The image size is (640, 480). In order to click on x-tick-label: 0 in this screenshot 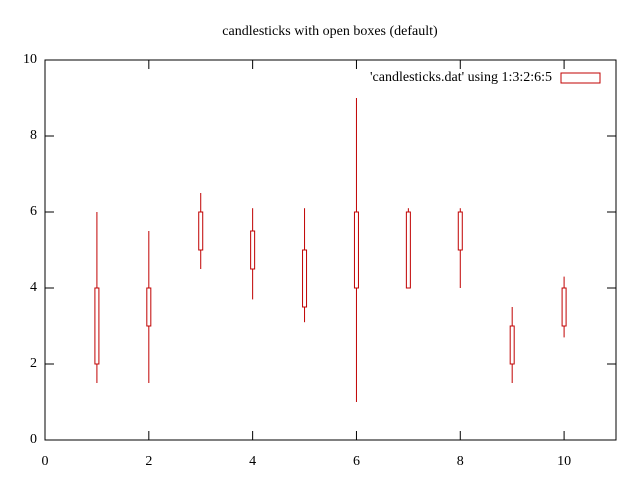, I will do `click(45, 461)`.